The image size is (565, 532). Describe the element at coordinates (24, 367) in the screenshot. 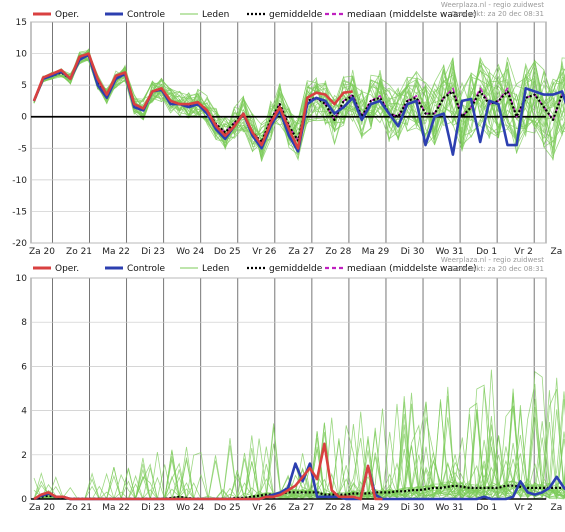

I see `y-tick-label: 6` at that location.